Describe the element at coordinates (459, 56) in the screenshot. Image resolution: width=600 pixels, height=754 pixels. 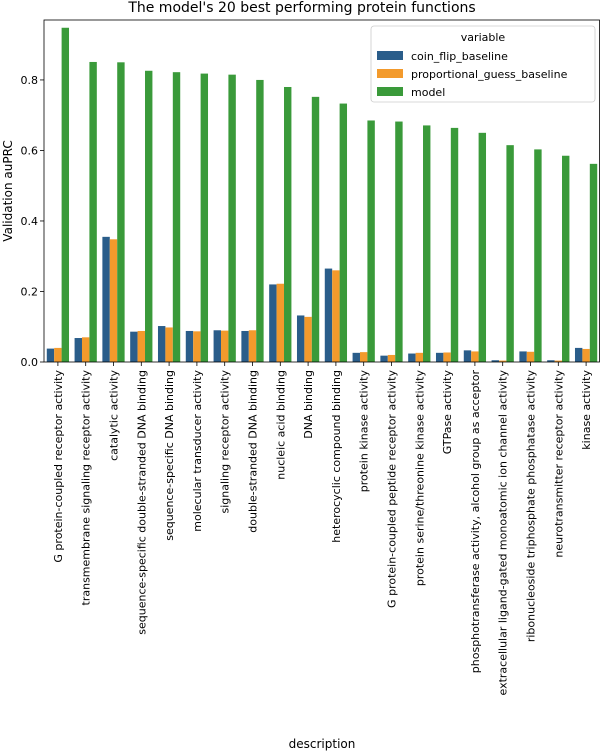
I see `legend-entry-coin_flip_baseline: coin_flip_baseline` at that location.